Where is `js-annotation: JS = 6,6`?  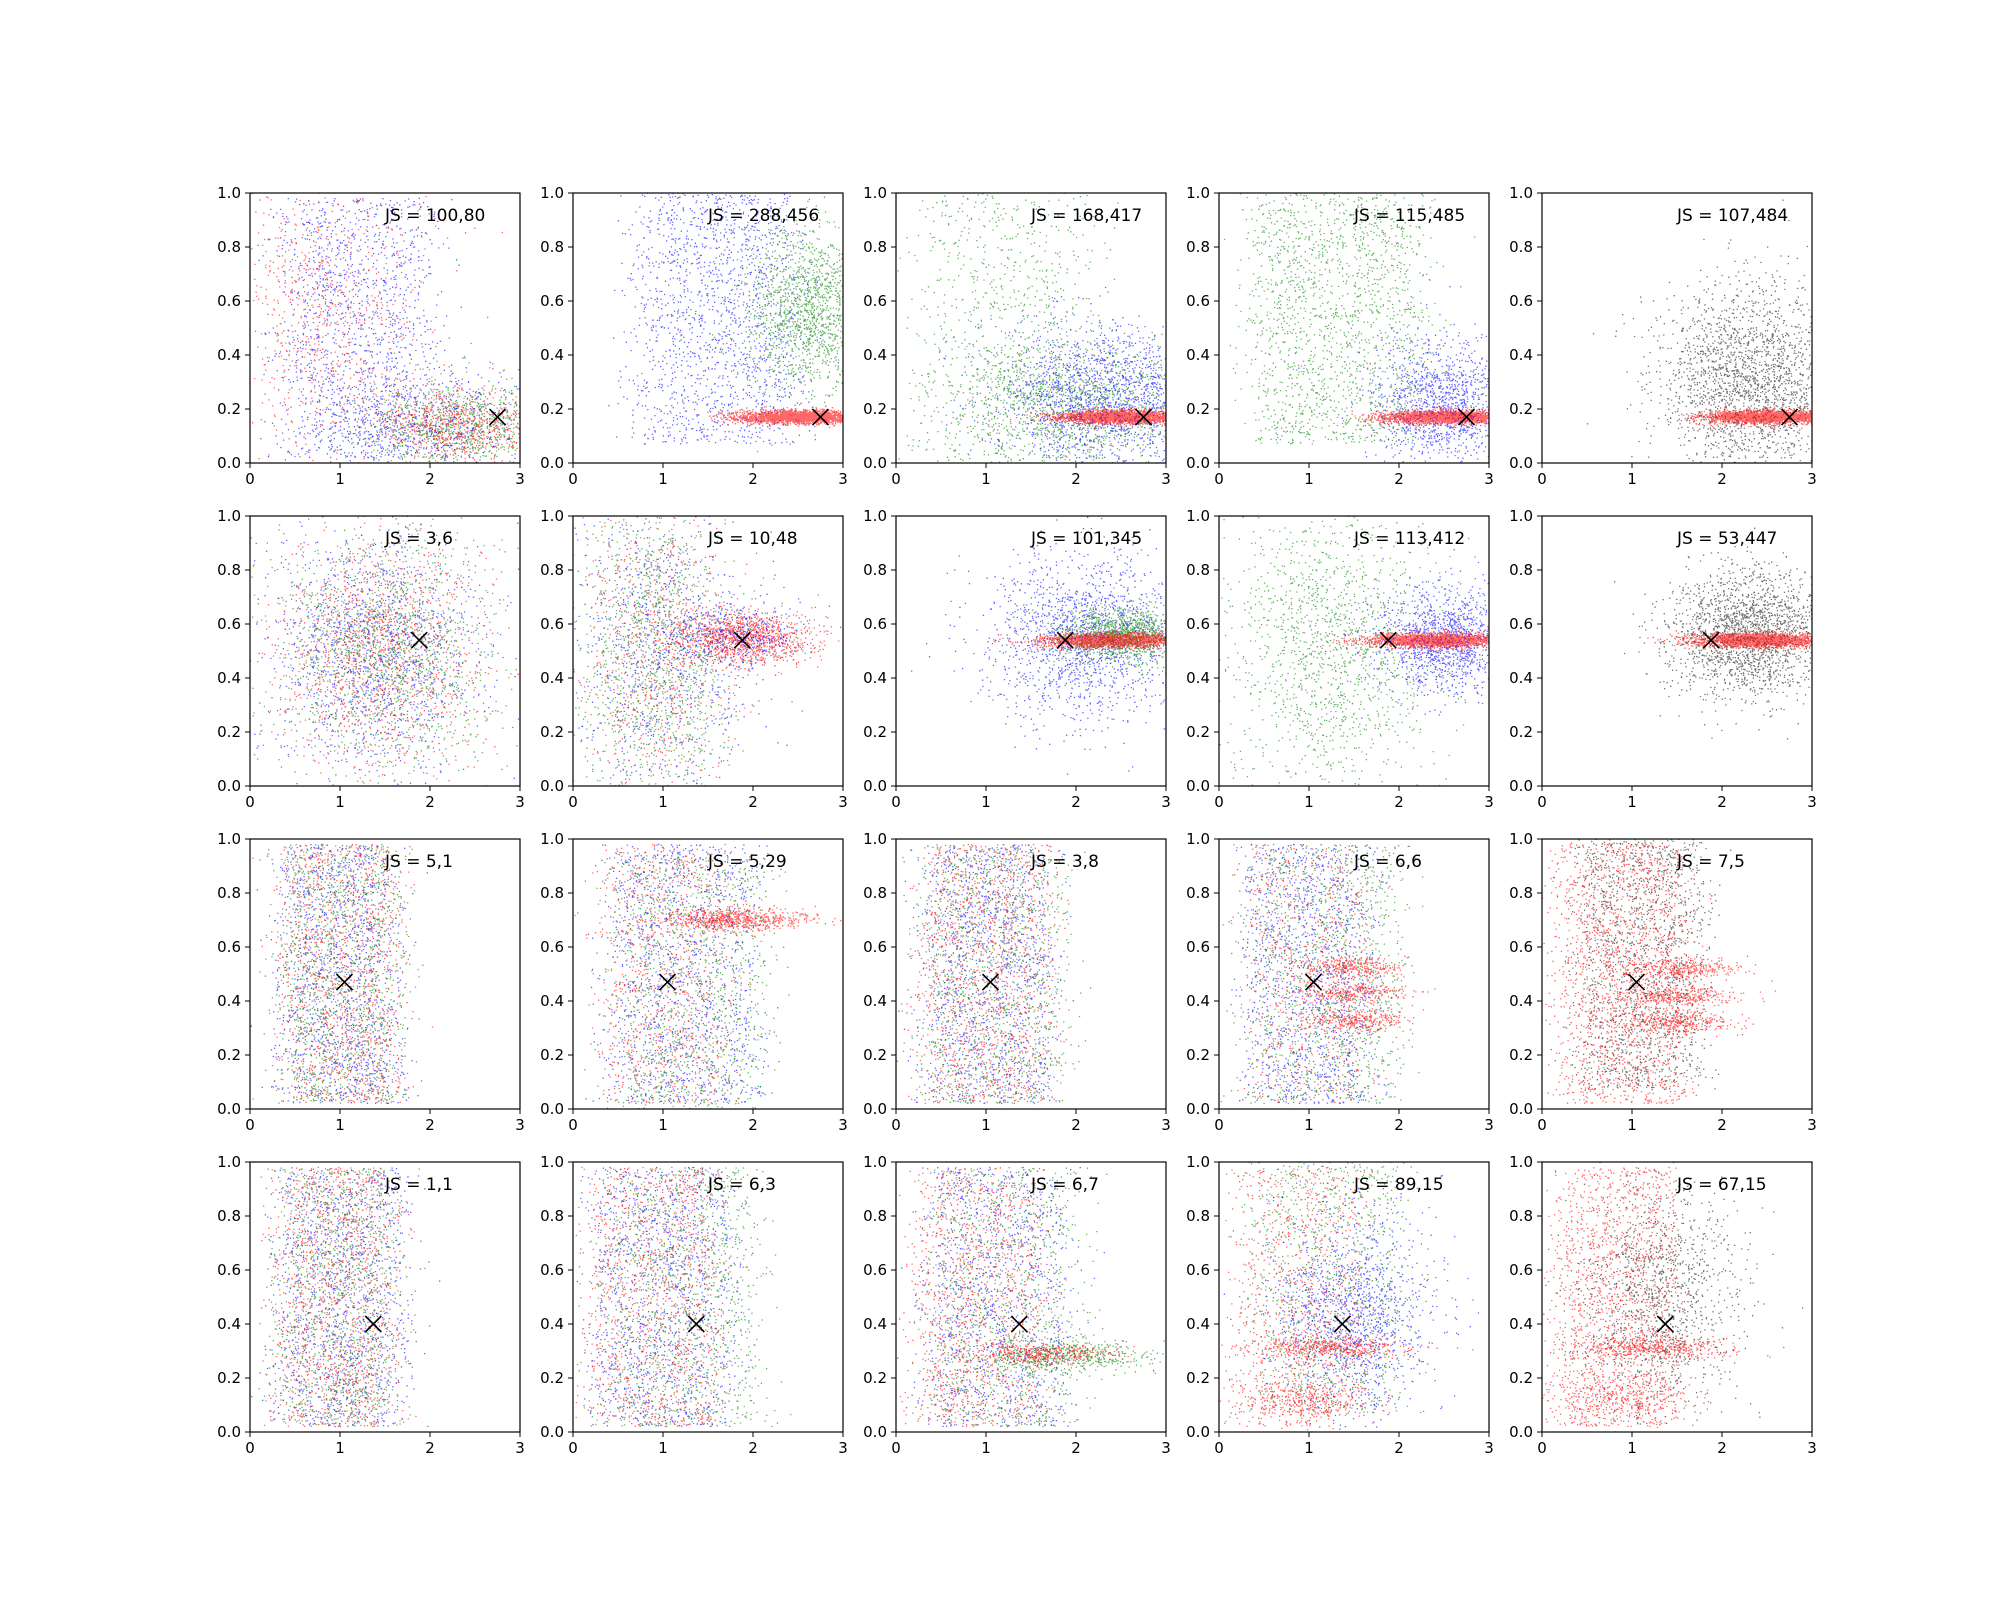 js-annotation: JS = 6,6 is located at coordinates (1387, 862).